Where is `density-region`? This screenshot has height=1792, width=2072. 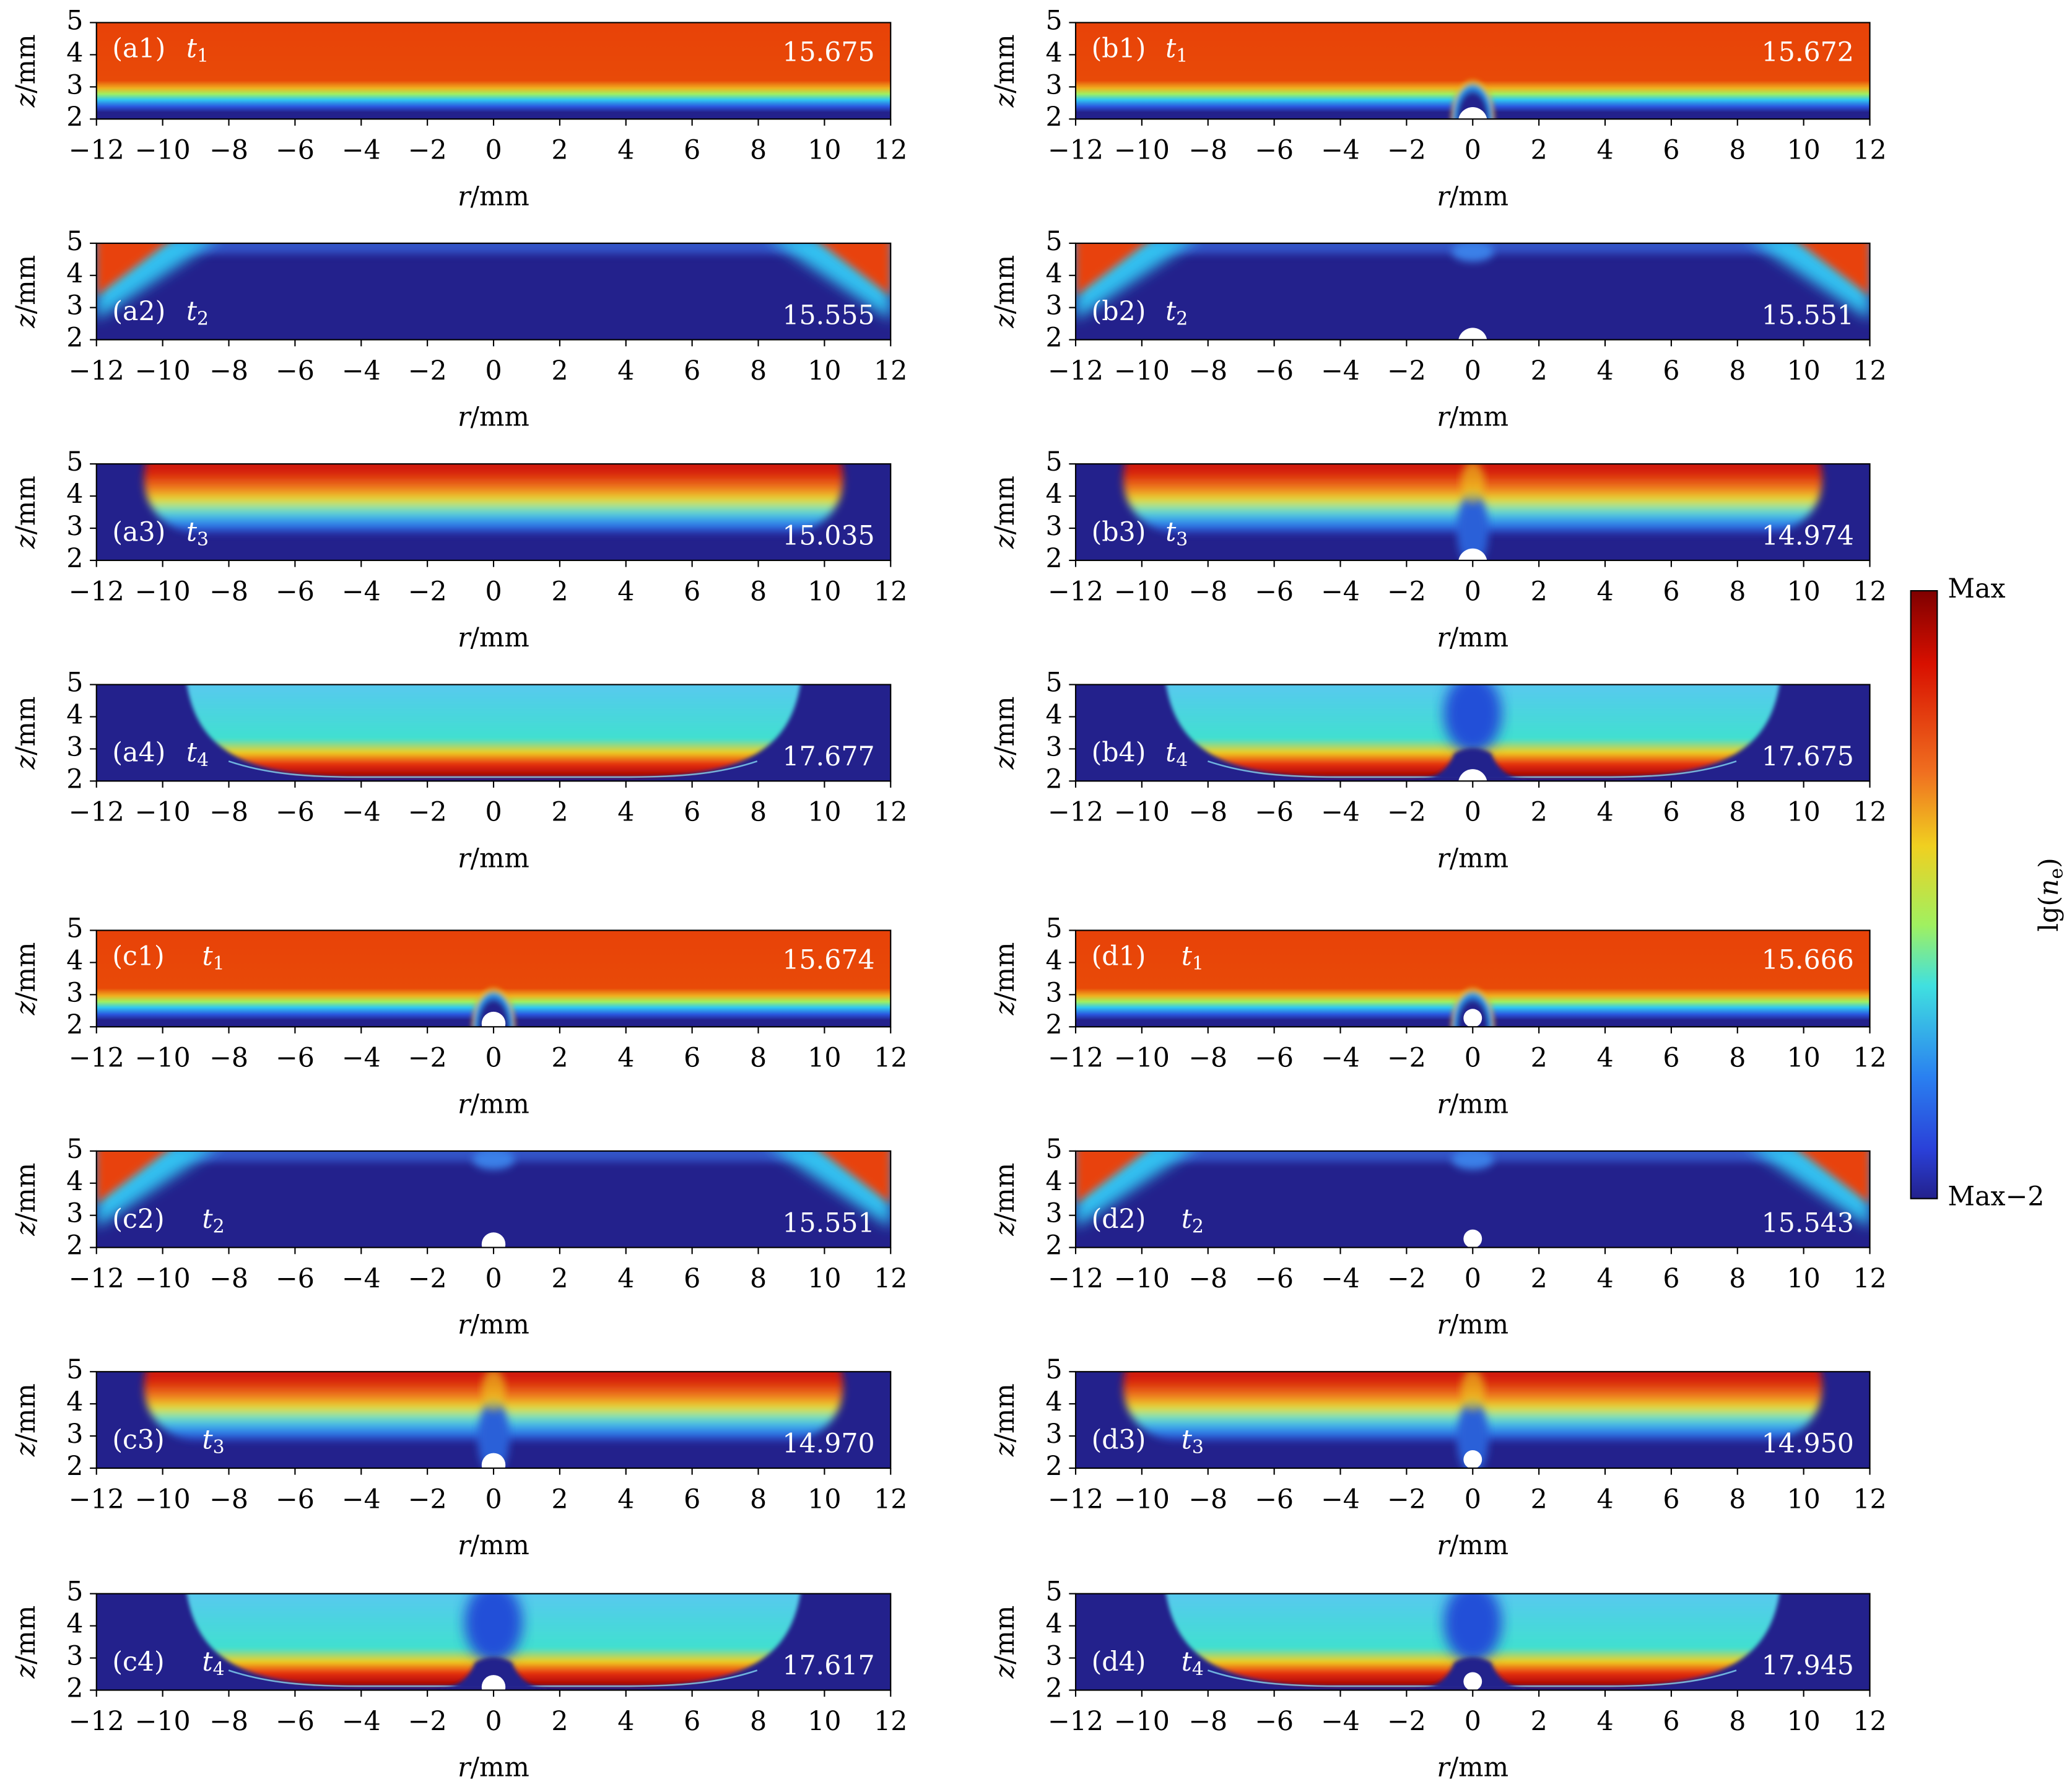
density-region is located at coordinates (493, 499).